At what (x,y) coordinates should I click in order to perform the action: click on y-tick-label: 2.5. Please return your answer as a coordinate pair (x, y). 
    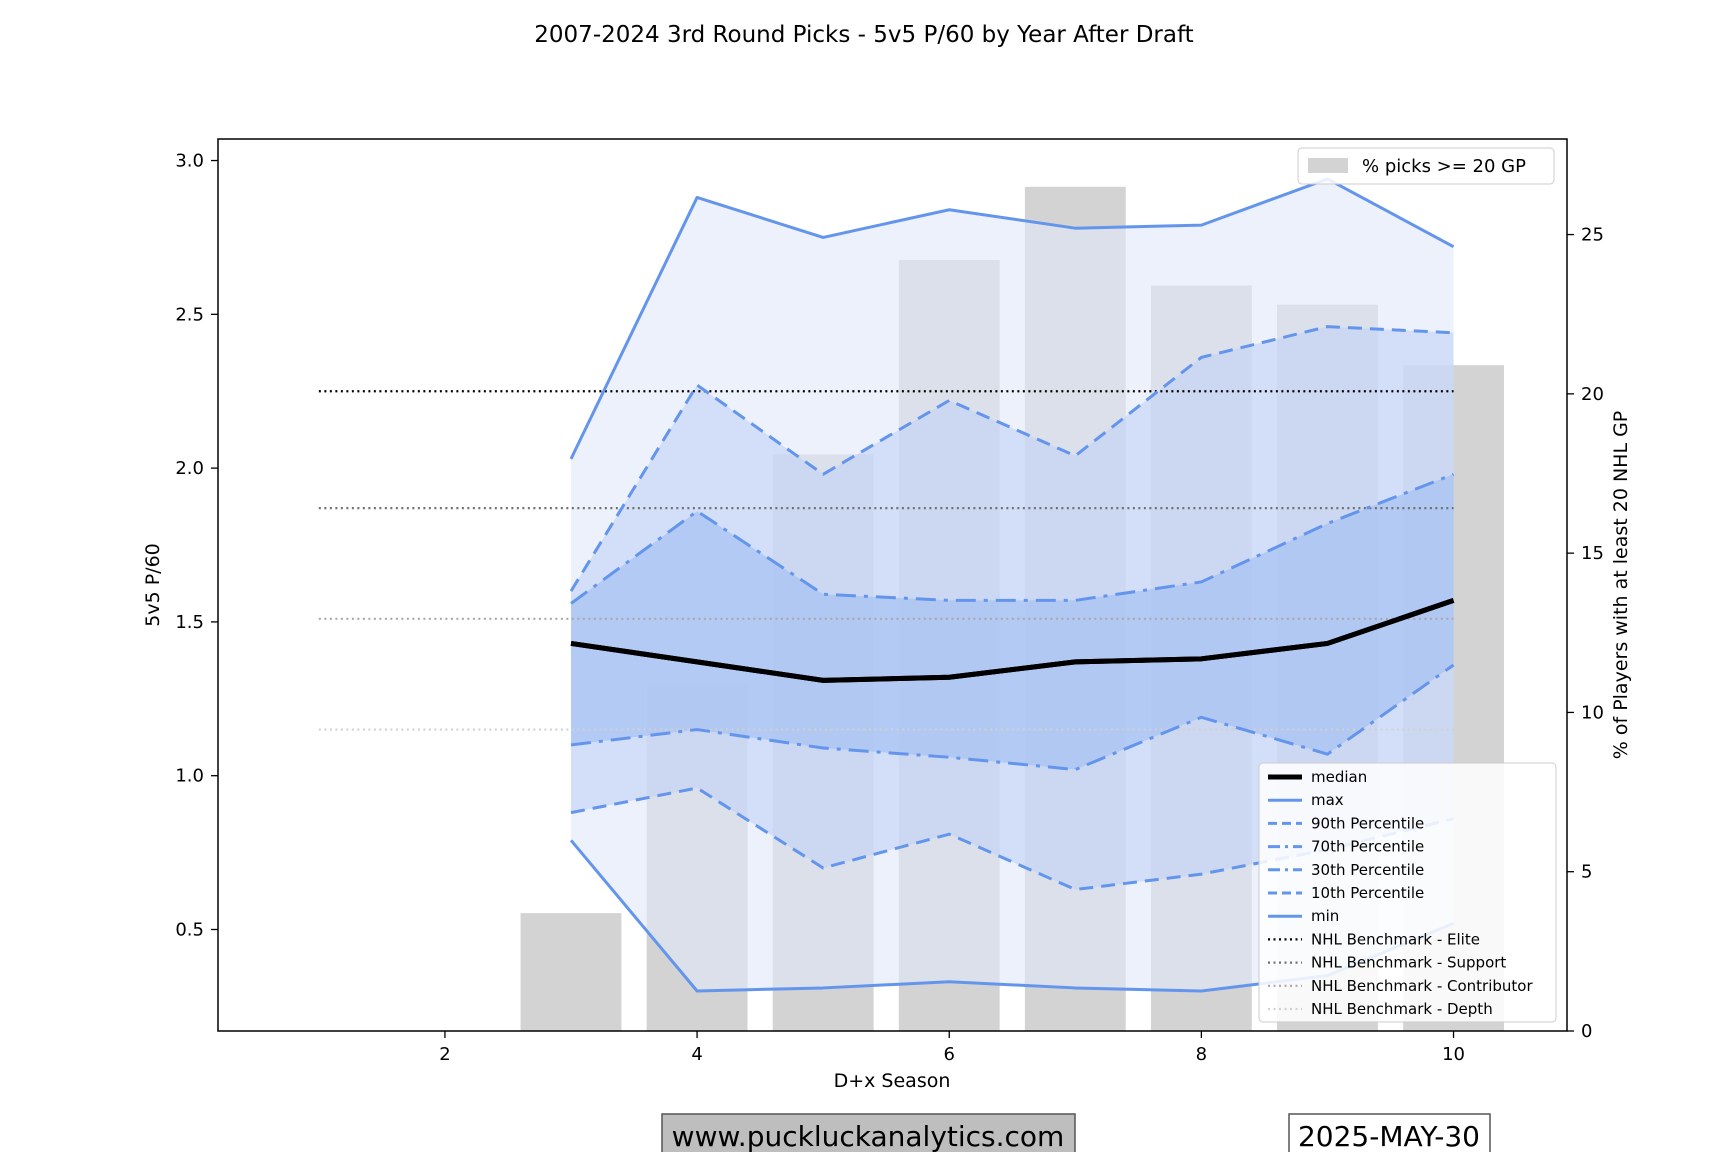
    Looking at the image, I should click on (189, 314).